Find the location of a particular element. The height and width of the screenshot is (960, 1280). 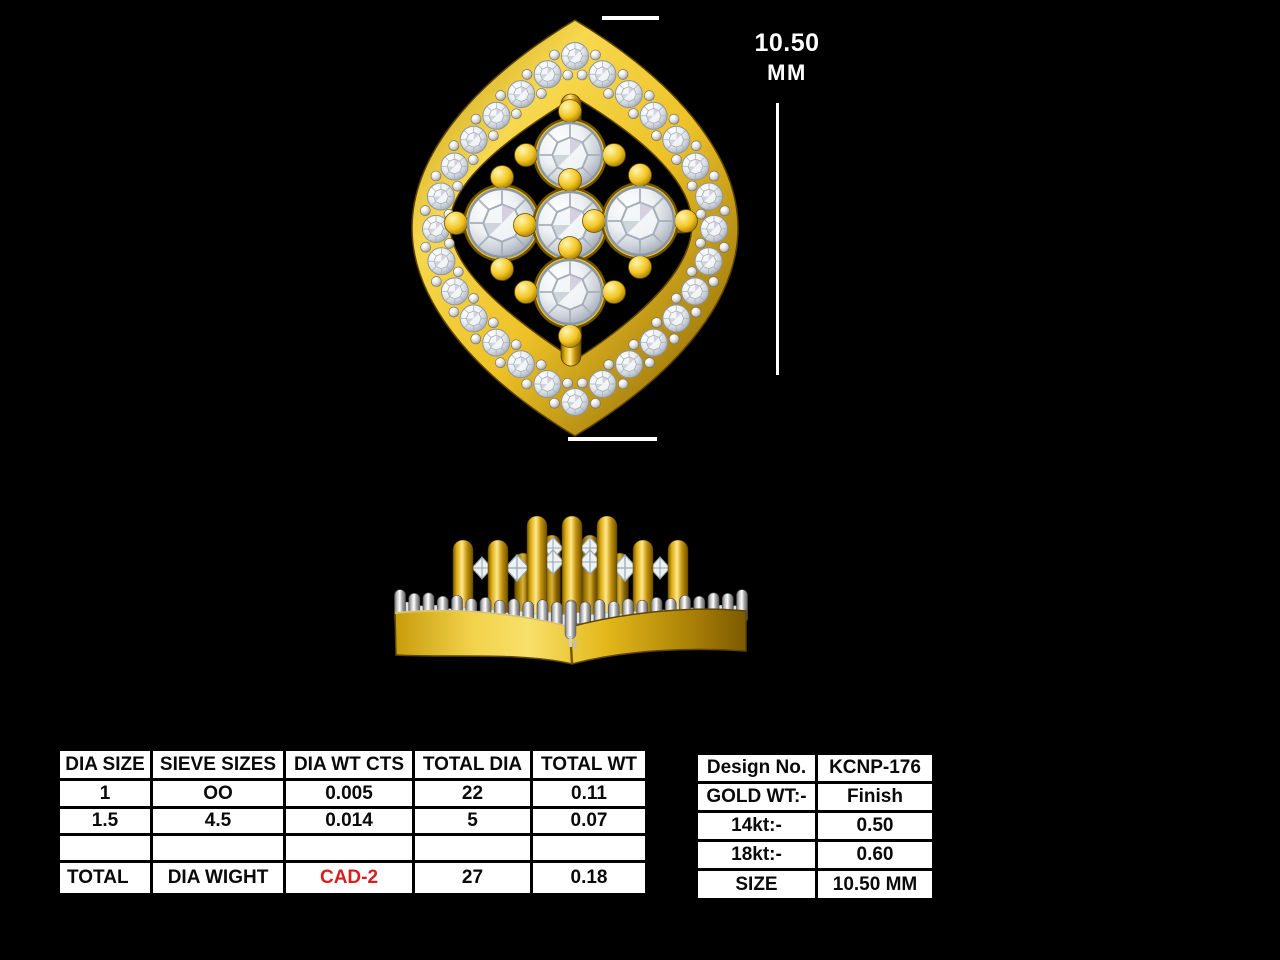

spec-label: 18kt:- is located at coordinates (756, 855).